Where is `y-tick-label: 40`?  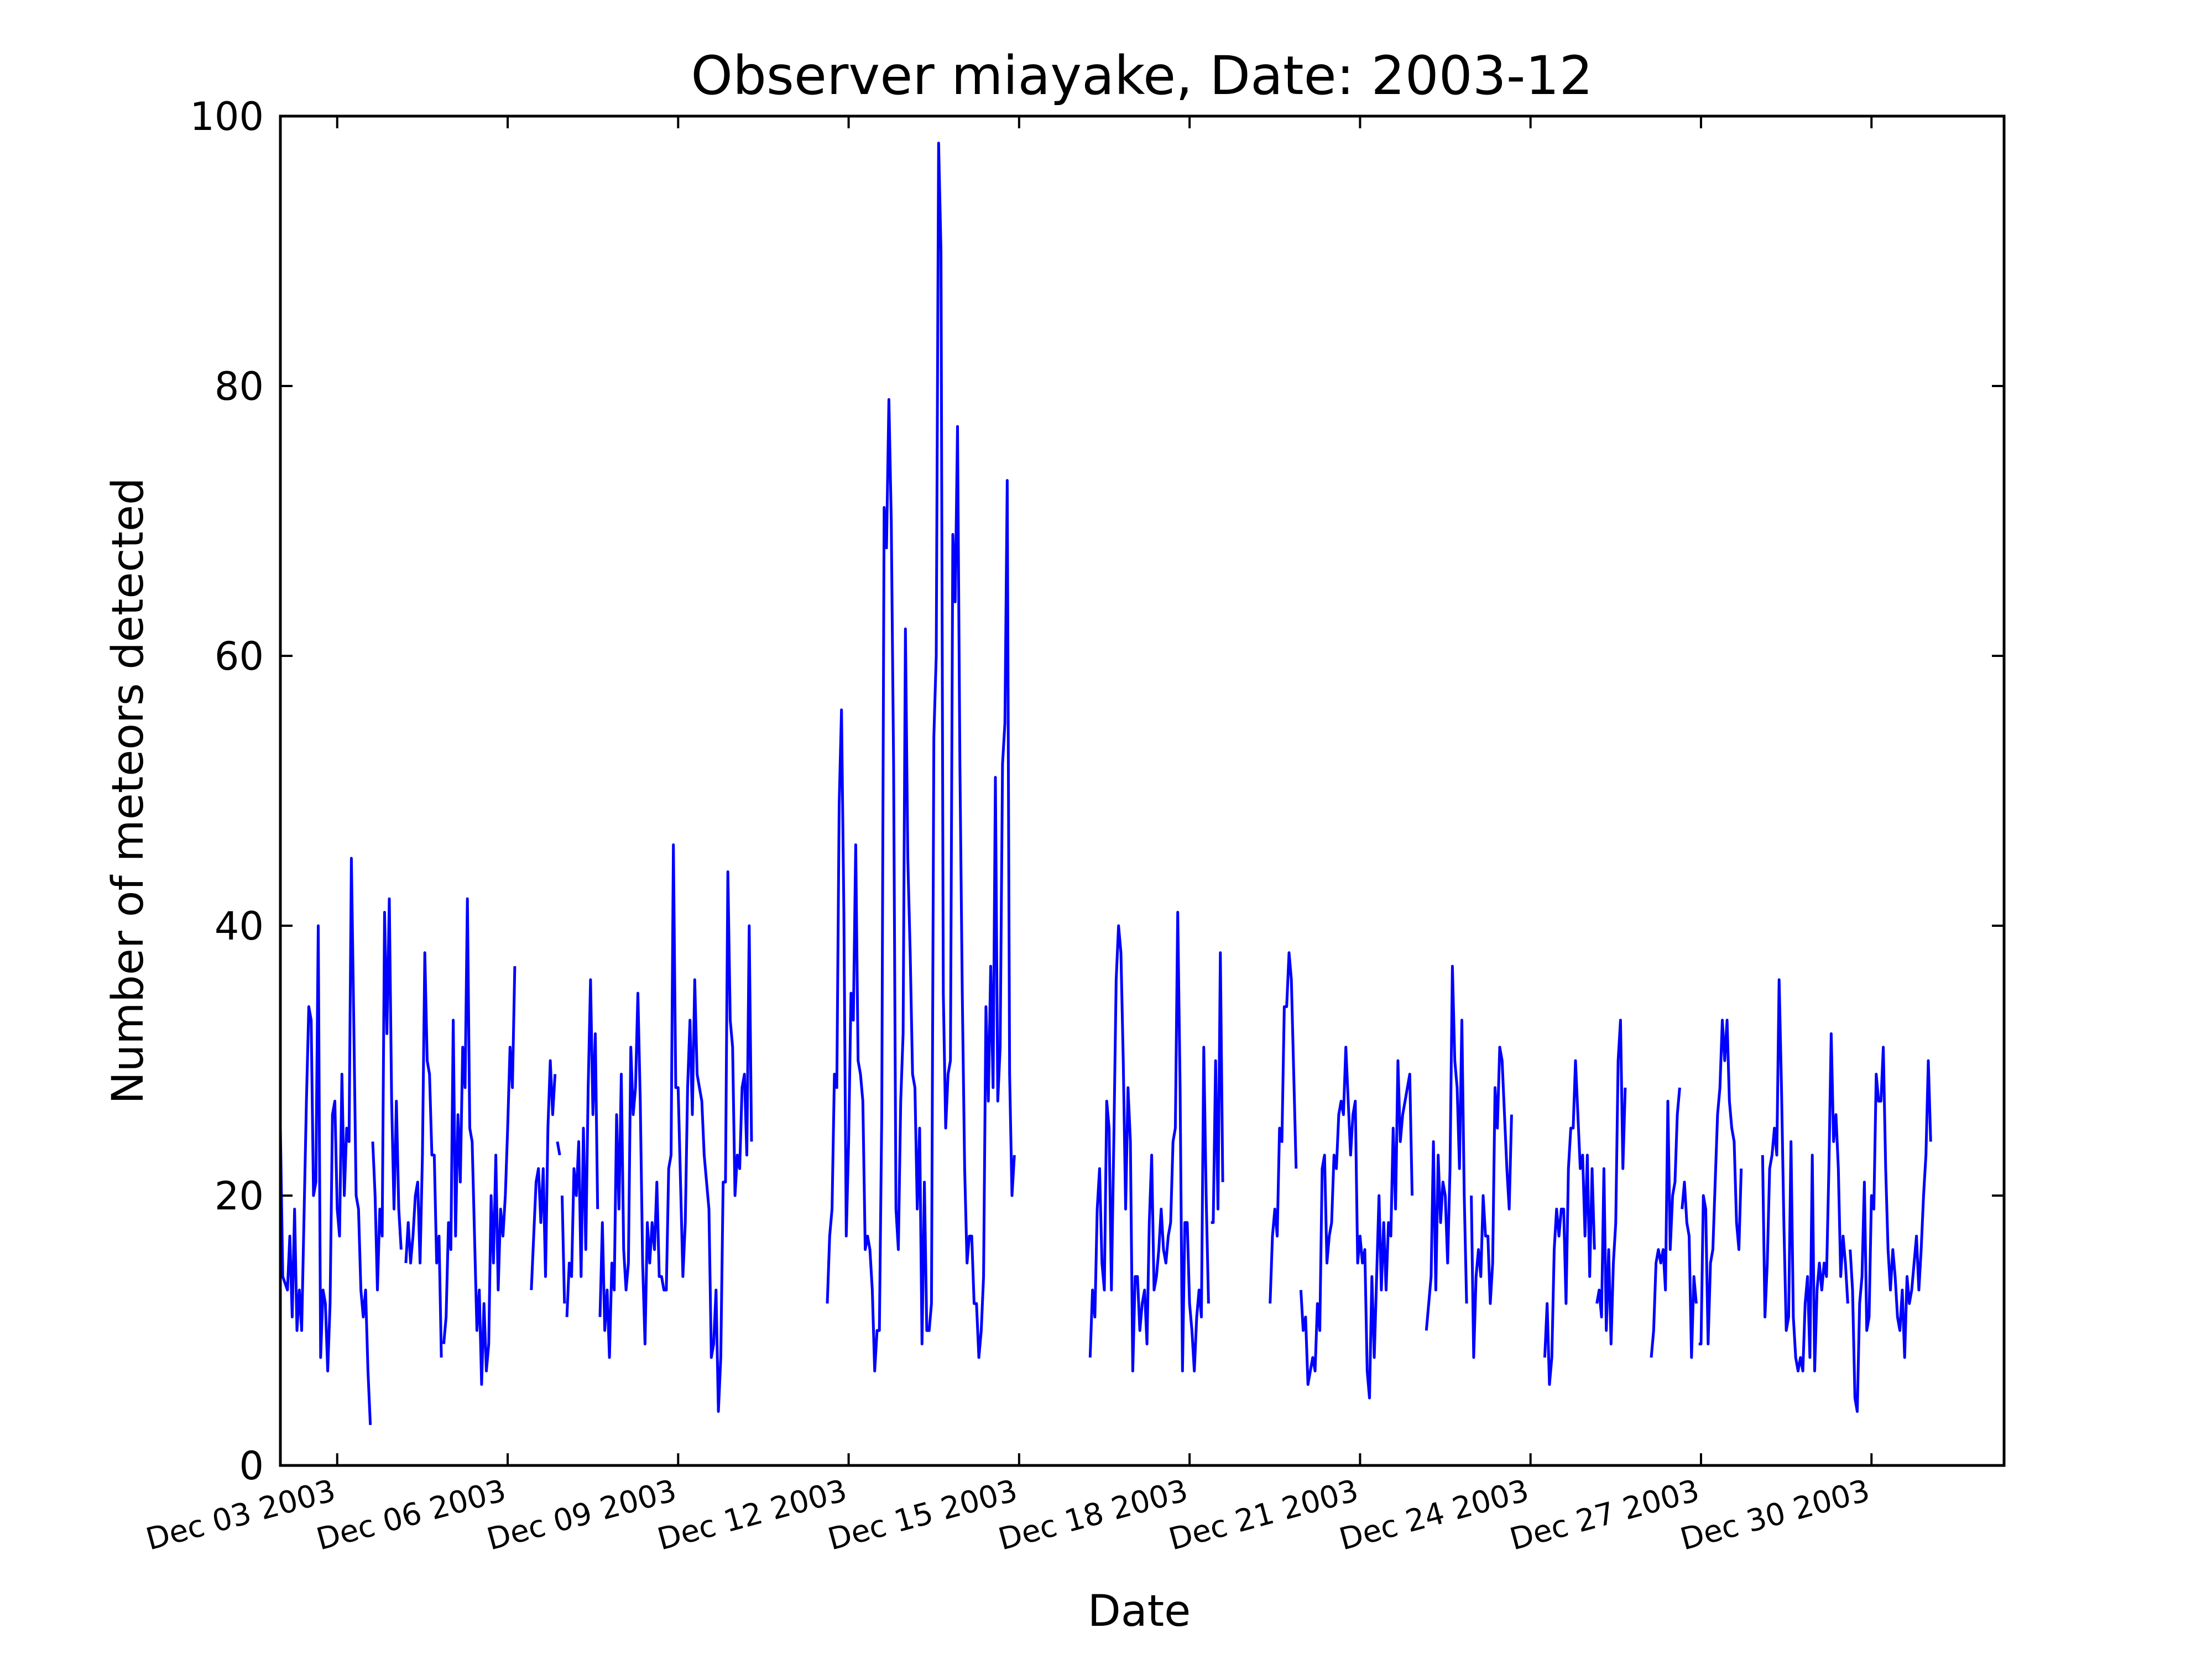 y-tick-label: 40 is located at coordinates (240, 926).